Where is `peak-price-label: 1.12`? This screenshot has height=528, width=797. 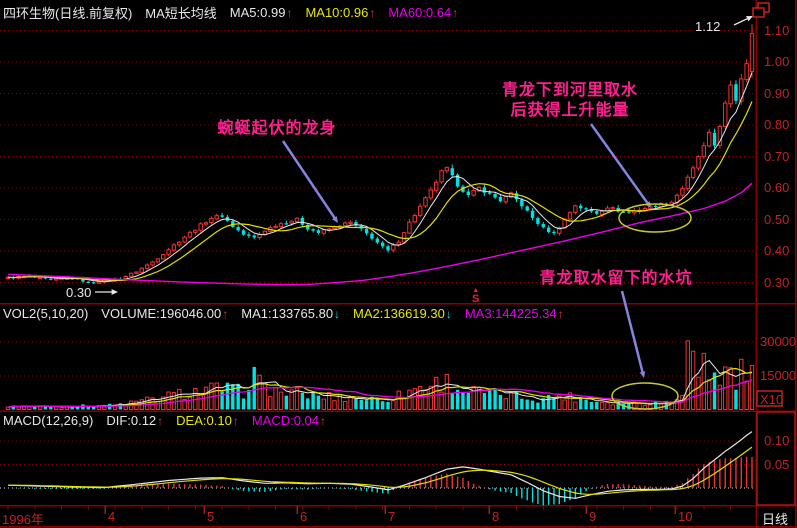 peak-price-label: 1.12 is located at coordinates (708, 26).